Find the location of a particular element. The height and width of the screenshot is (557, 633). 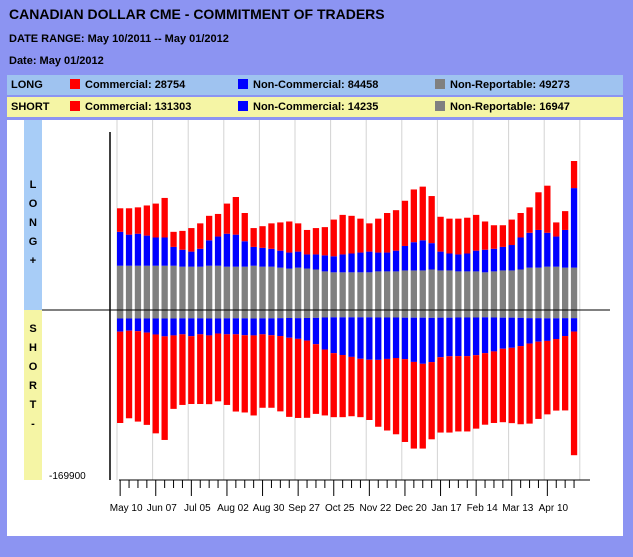

short-side-letter: H is located at coordinates (33, 348).